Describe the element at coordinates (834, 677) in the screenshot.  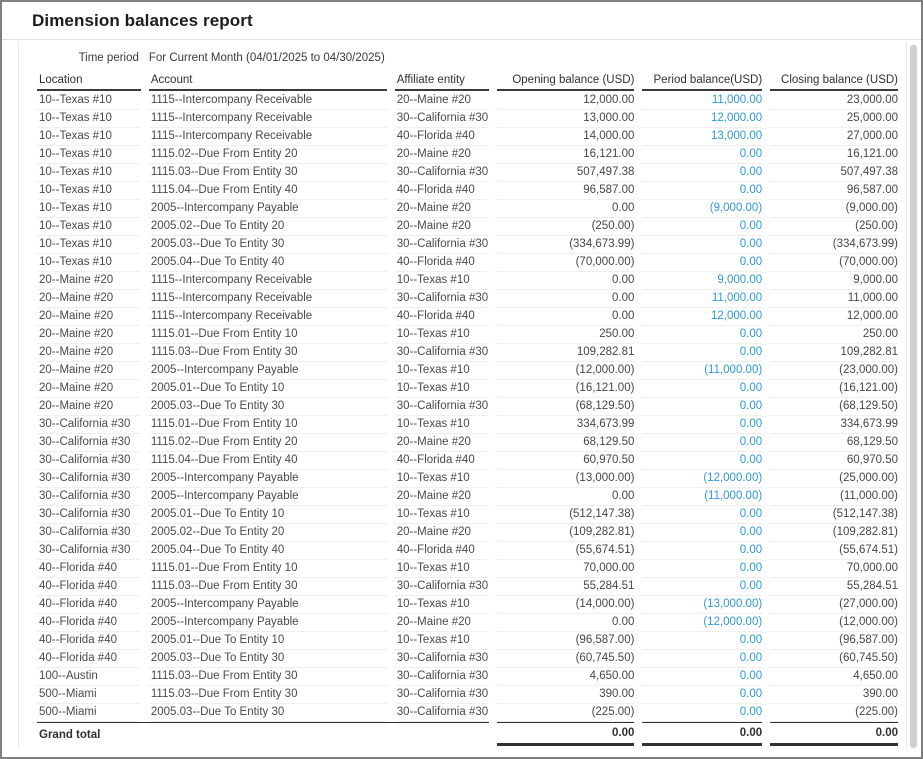
I see `closing-balance-cell: 4,650.00` at that location.